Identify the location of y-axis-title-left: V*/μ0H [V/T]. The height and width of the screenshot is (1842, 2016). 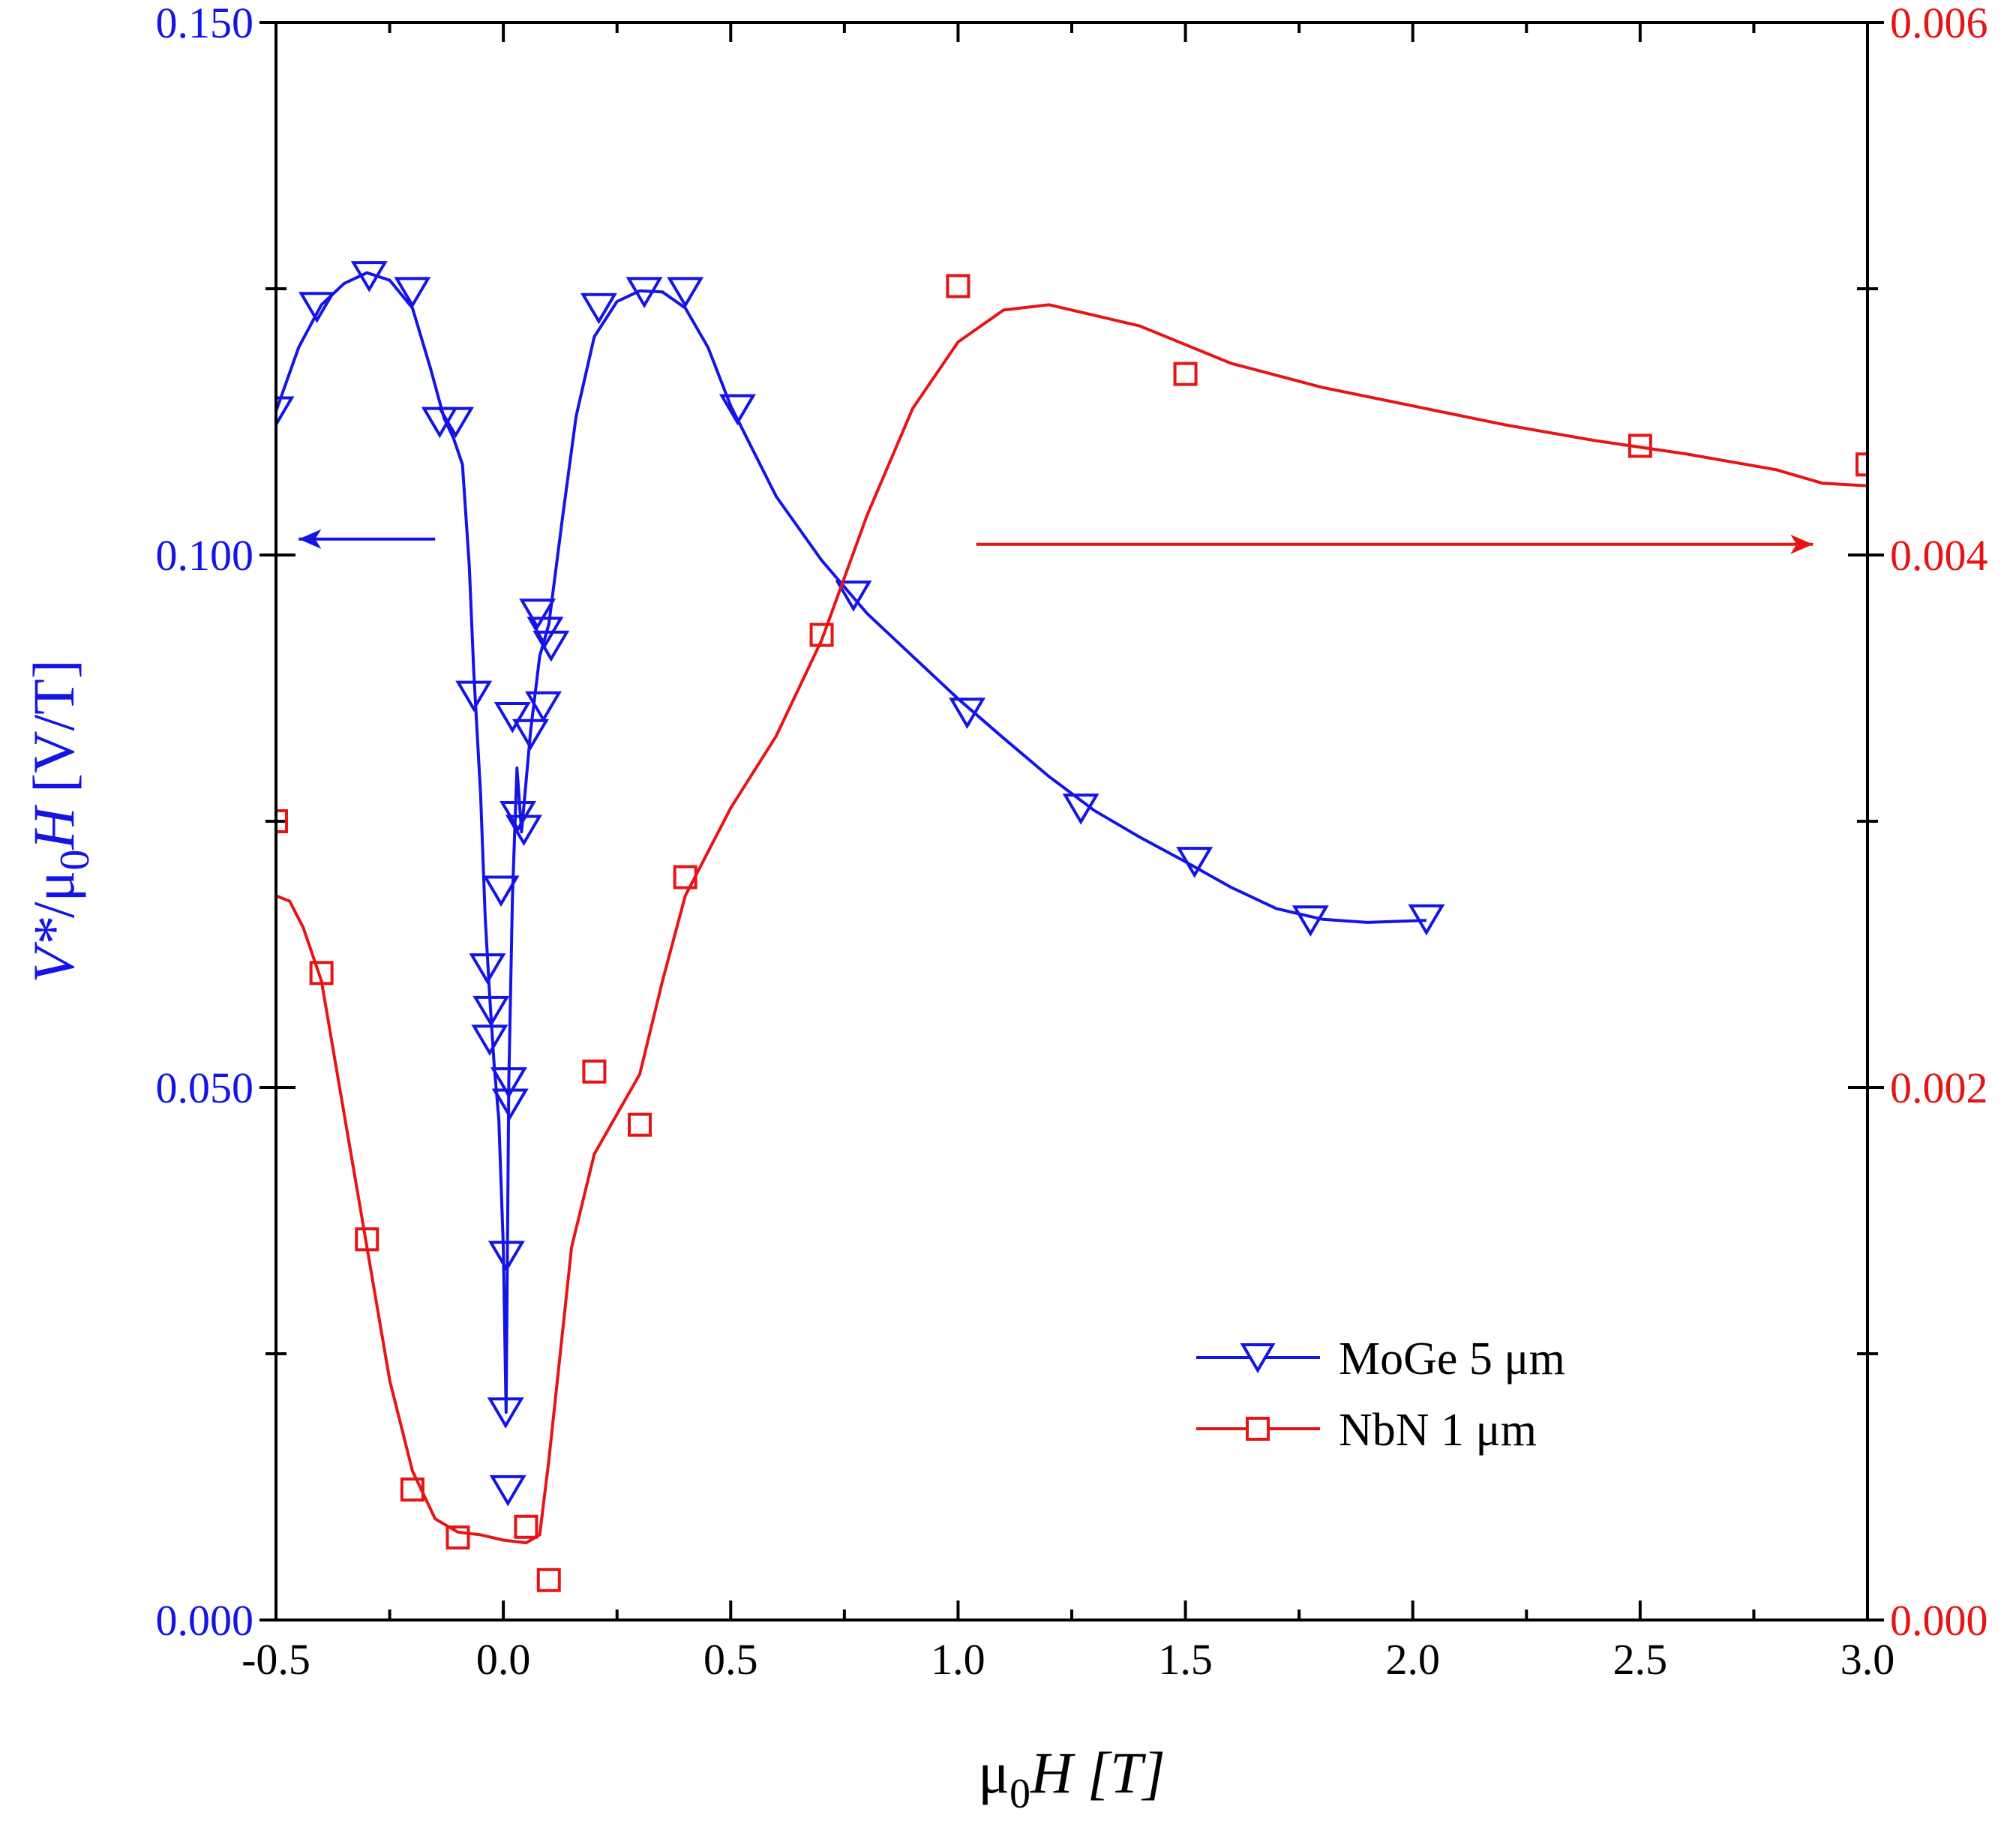
(59, 821).